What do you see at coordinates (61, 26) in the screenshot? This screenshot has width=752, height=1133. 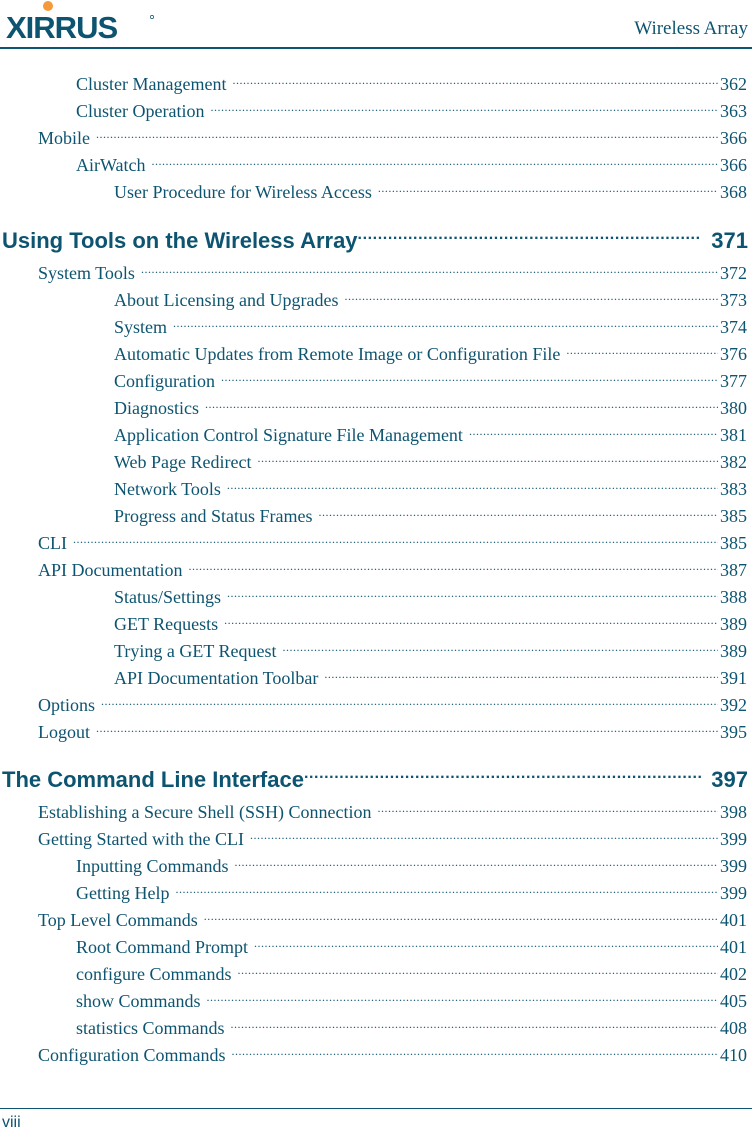 I see `svg-text: XIRRUS` at bounding box center [61, 26].